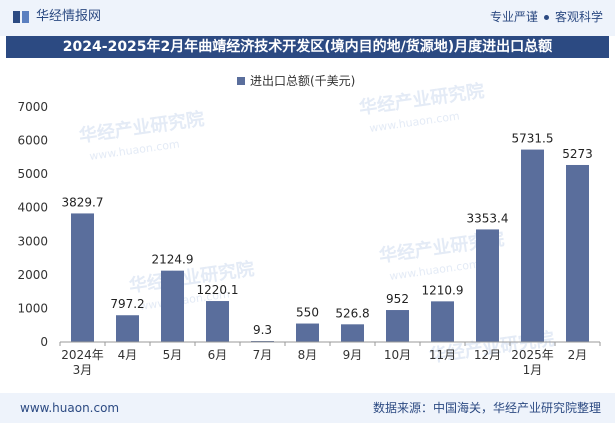 This screenshot has width=615, height=427. I want to click on data-label-2: 2124.9, so click(173, 260).